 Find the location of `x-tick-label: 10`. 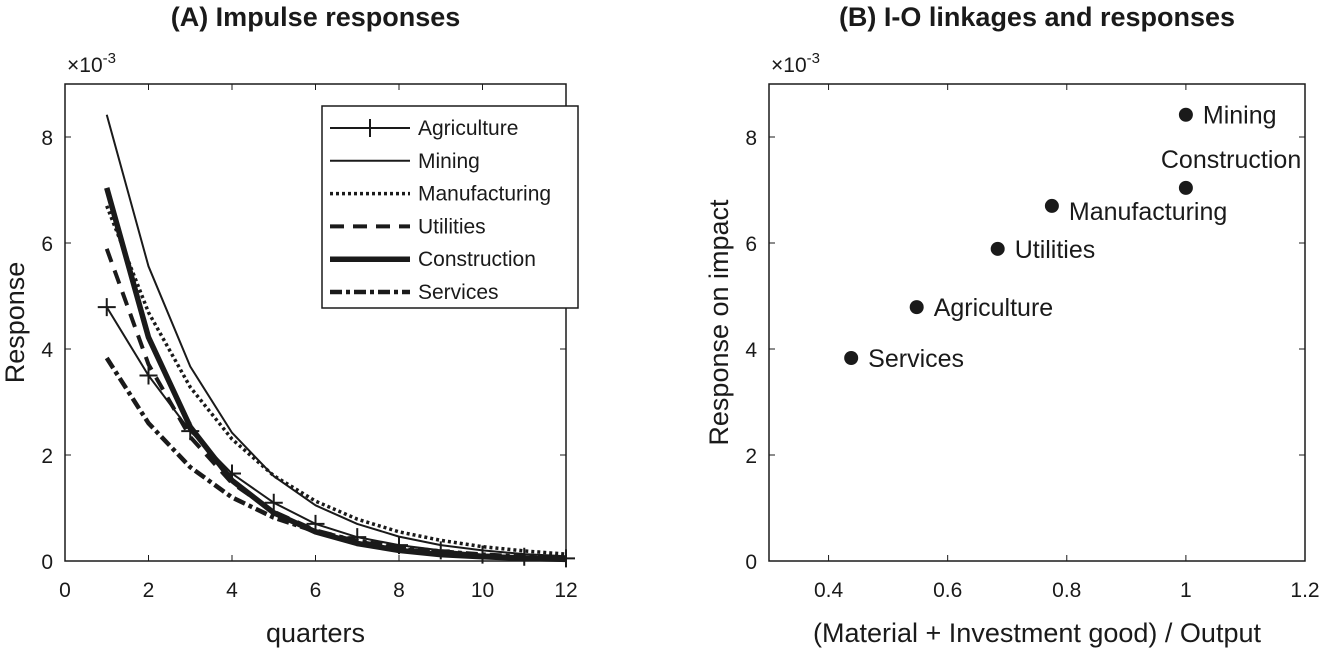

x-tick-label: 10 is located at coordinates (482, 590).